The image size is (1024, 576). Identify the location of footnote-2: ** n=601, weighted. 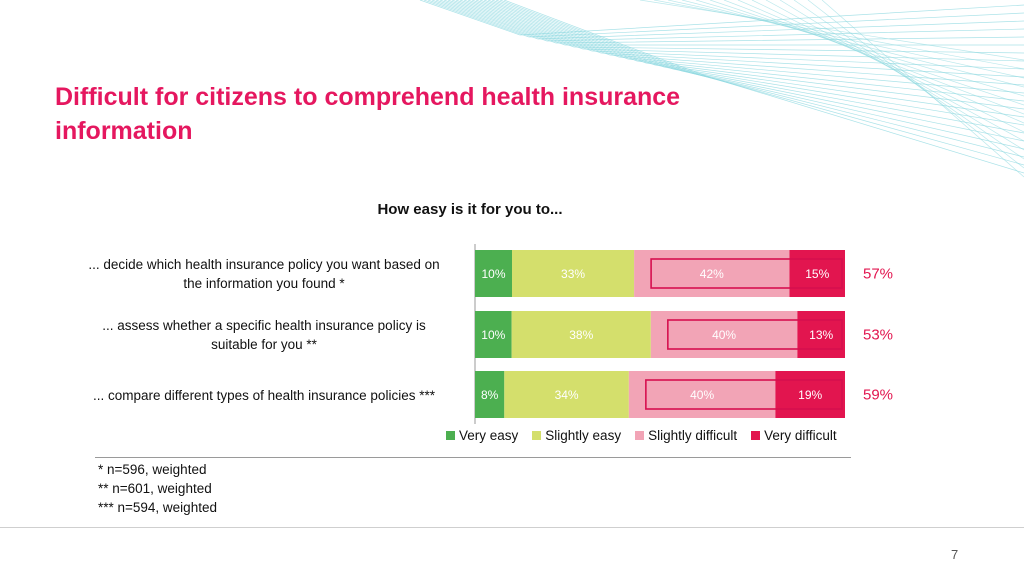
(155, 488).